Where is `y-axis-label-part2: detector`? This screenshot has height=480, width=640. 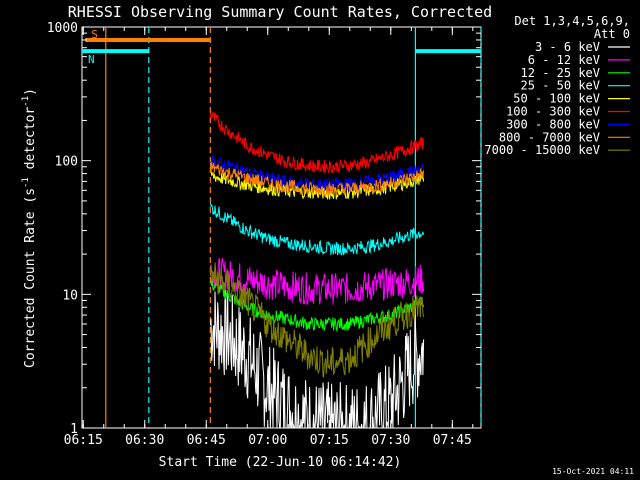
y-axis-label-part2: detector is located at coordinates (30, 142).